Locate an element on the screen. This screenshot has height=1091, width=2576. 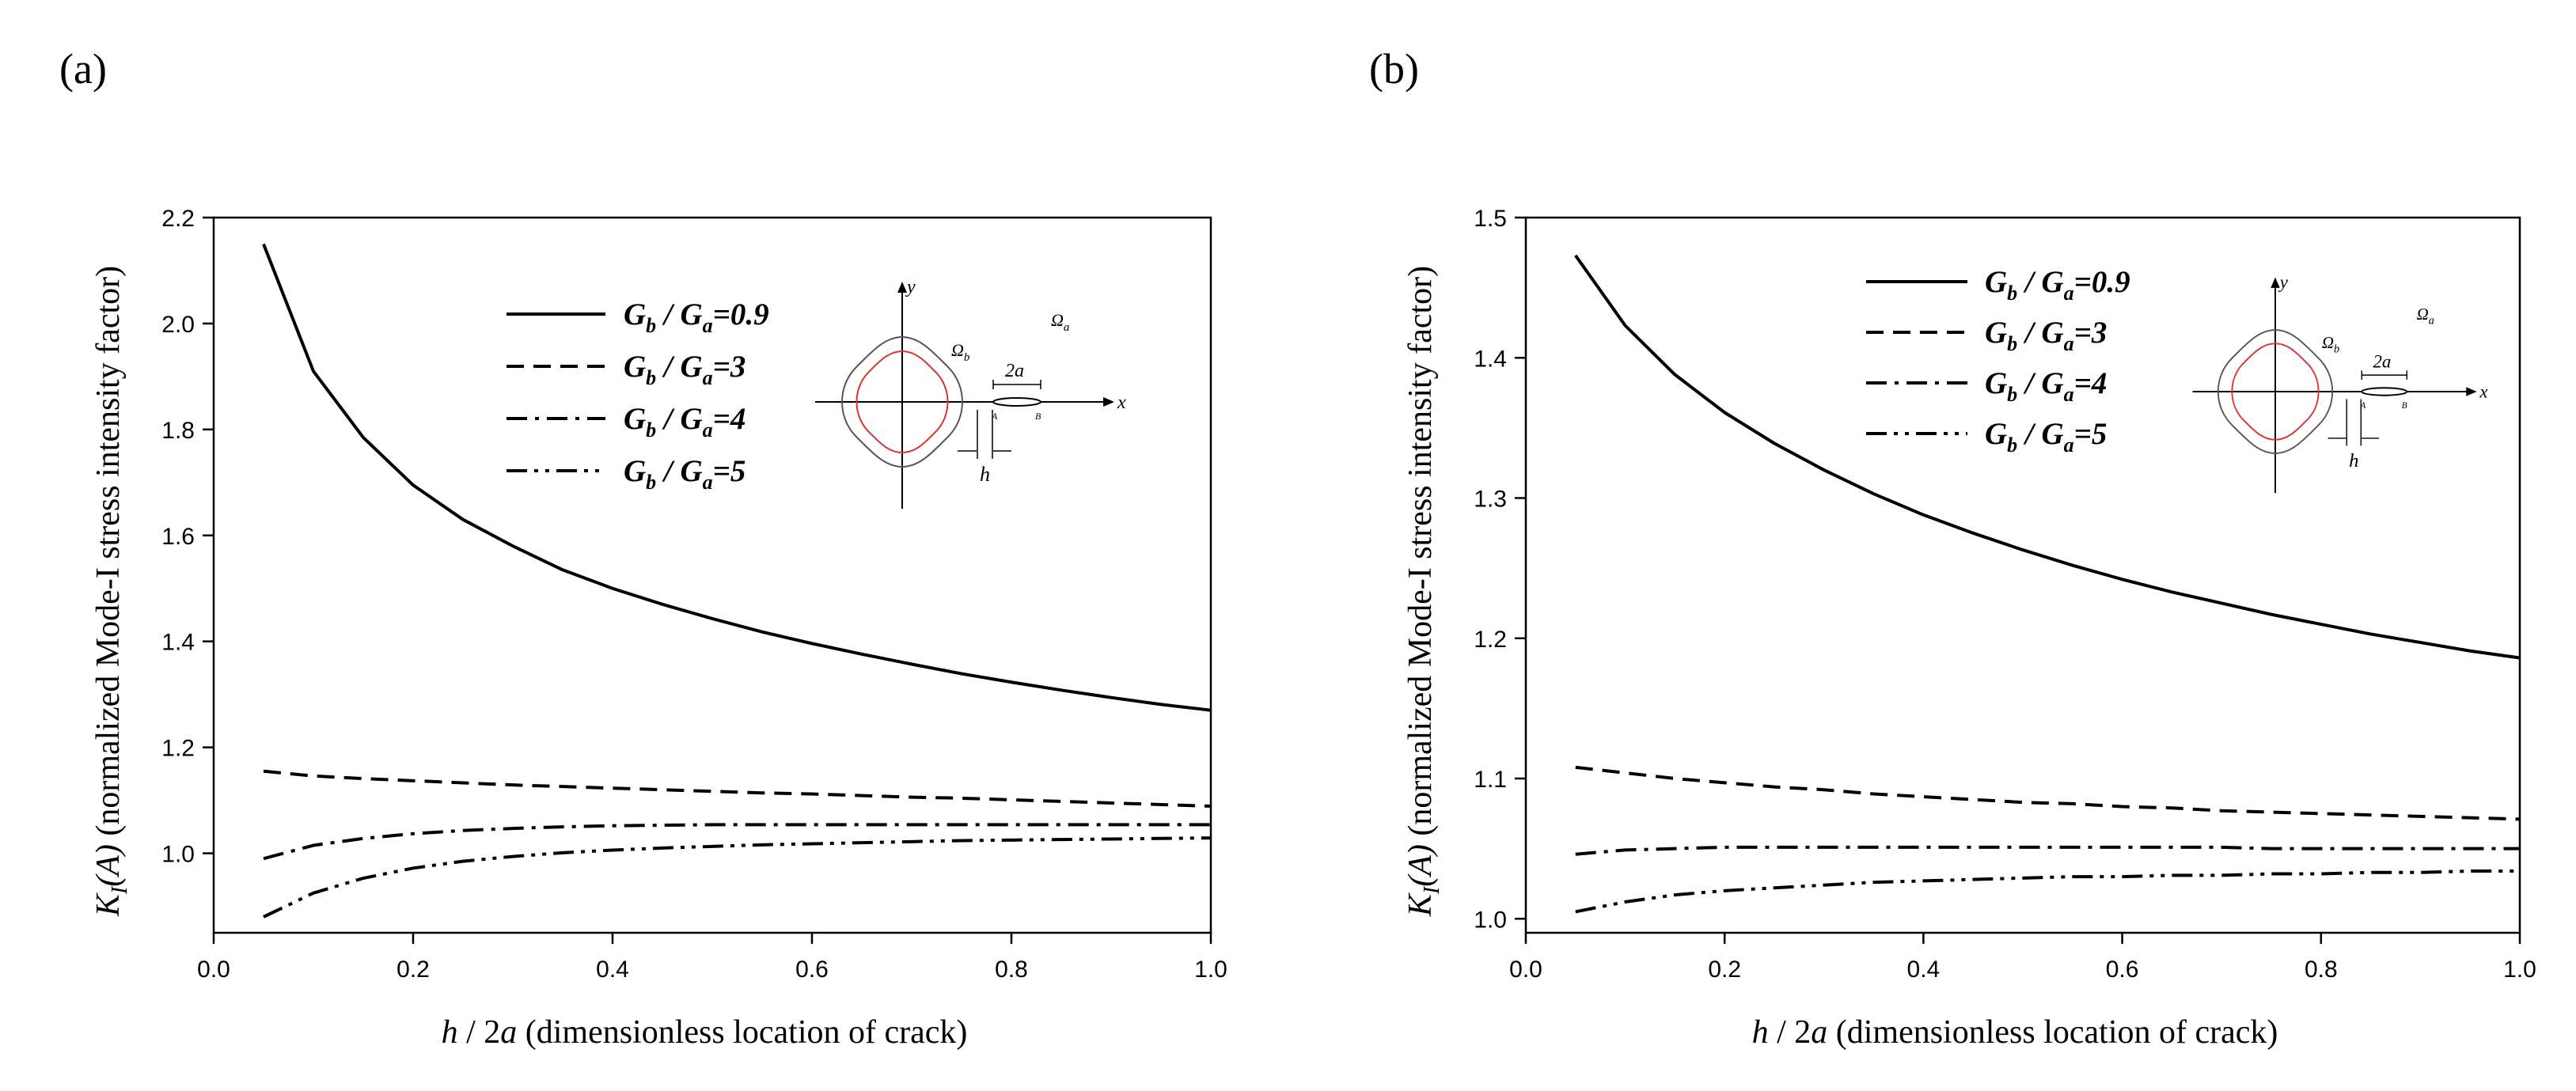
legend-label-3: Gb / Ga=5 is located at coordinates (2046, 436).